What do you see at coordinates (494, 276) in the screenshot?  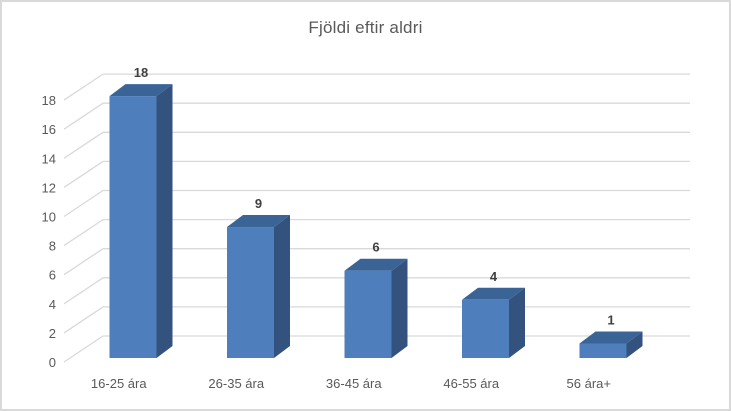 I see `bar-data-label: 4` at bounding box center [494, 276].